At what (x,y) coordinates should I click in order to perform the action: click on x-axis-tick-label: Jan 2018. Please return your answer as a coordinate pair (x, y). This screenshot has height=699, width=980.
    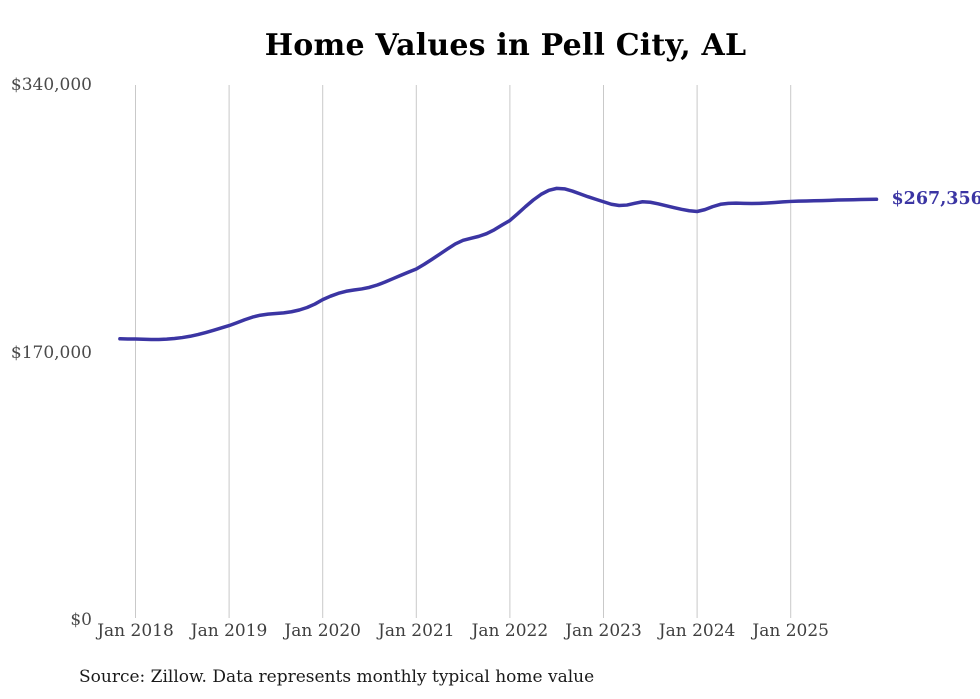
    Looking at the image, I should click on (135, 631).